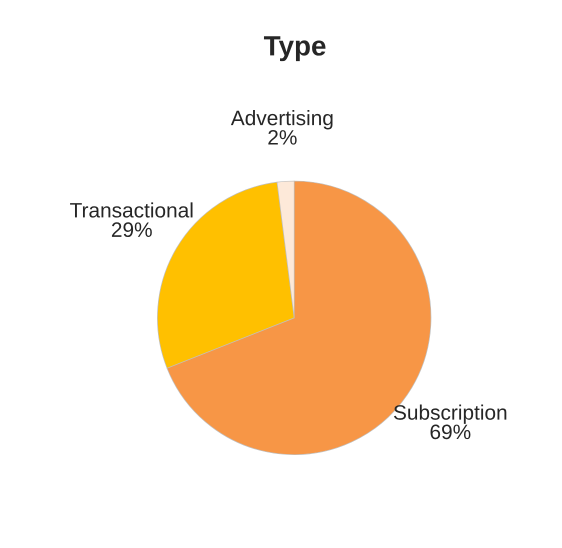 The height and width of the screenshot is (548, 562). I want to click on data-label: 69%, so click(450, 432).